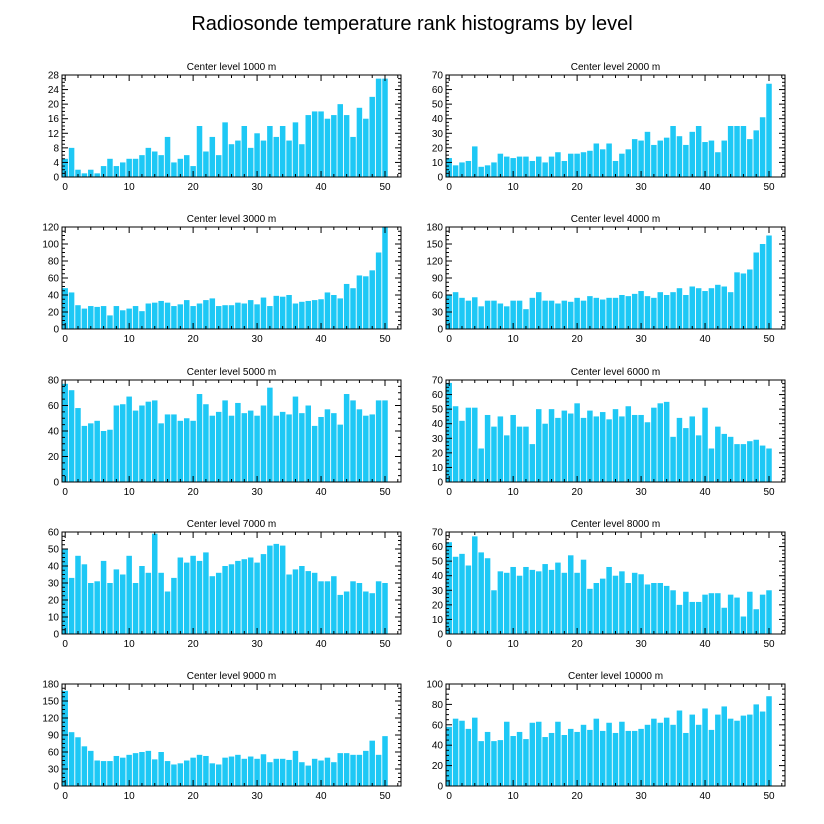 This screenshot has height=824, width=824. Describe the element at coordinates (438, 576) in the screenshot. I see `y-tick-label: 40` at that location.